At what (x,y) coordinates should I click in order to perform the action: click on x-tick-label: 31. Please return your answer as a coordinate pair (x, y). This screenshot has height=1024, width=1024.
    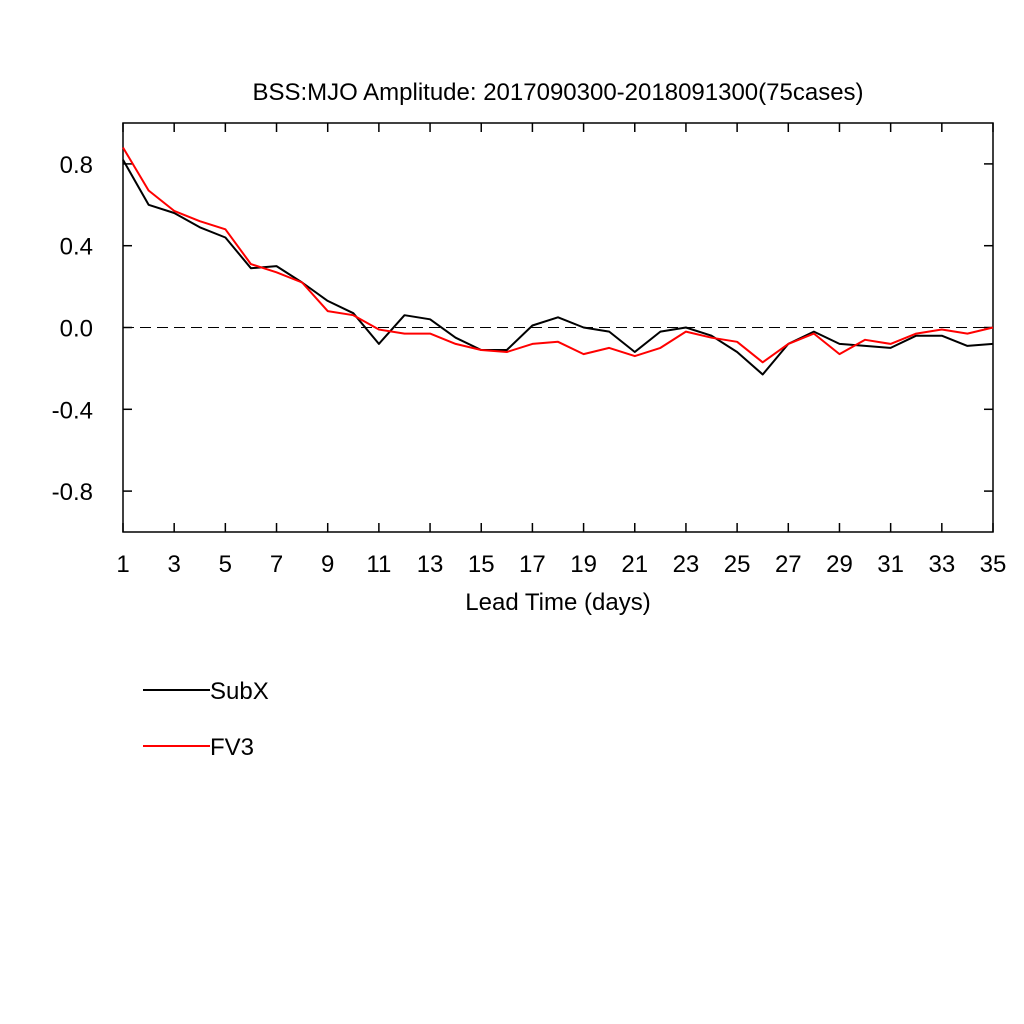
    Looking at the image, I should click on (890, 564).